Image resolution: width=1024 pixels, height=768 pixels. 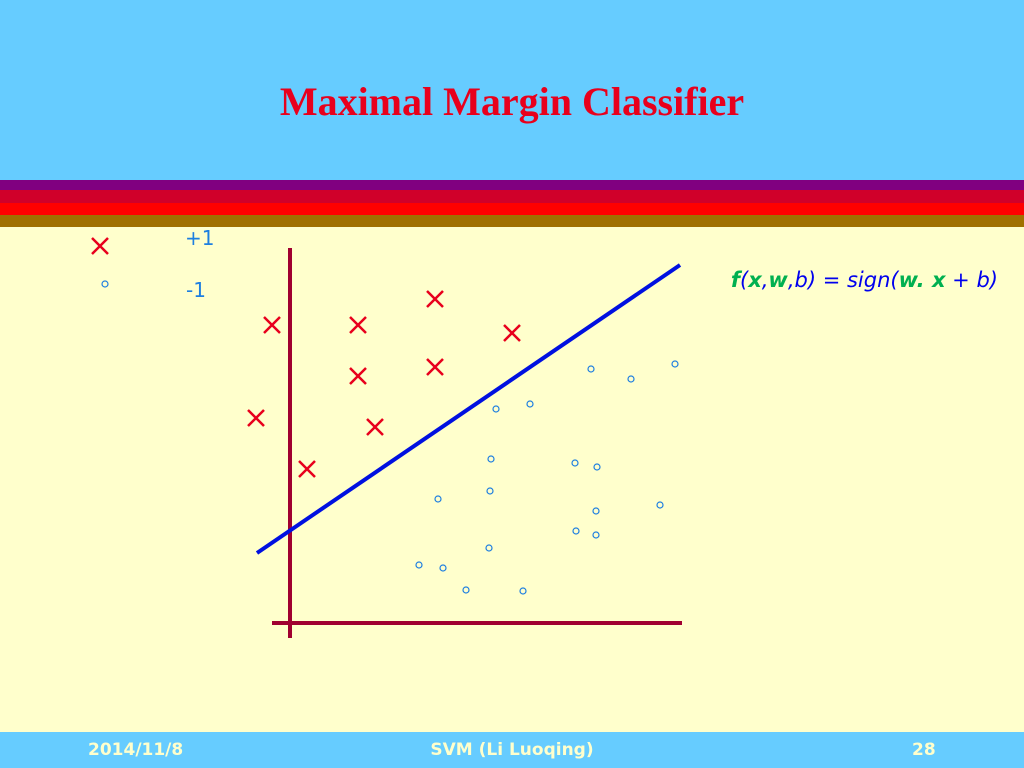 I want to click on slide-title: Maximal Margin Classifier, so click(x=512, y=101).